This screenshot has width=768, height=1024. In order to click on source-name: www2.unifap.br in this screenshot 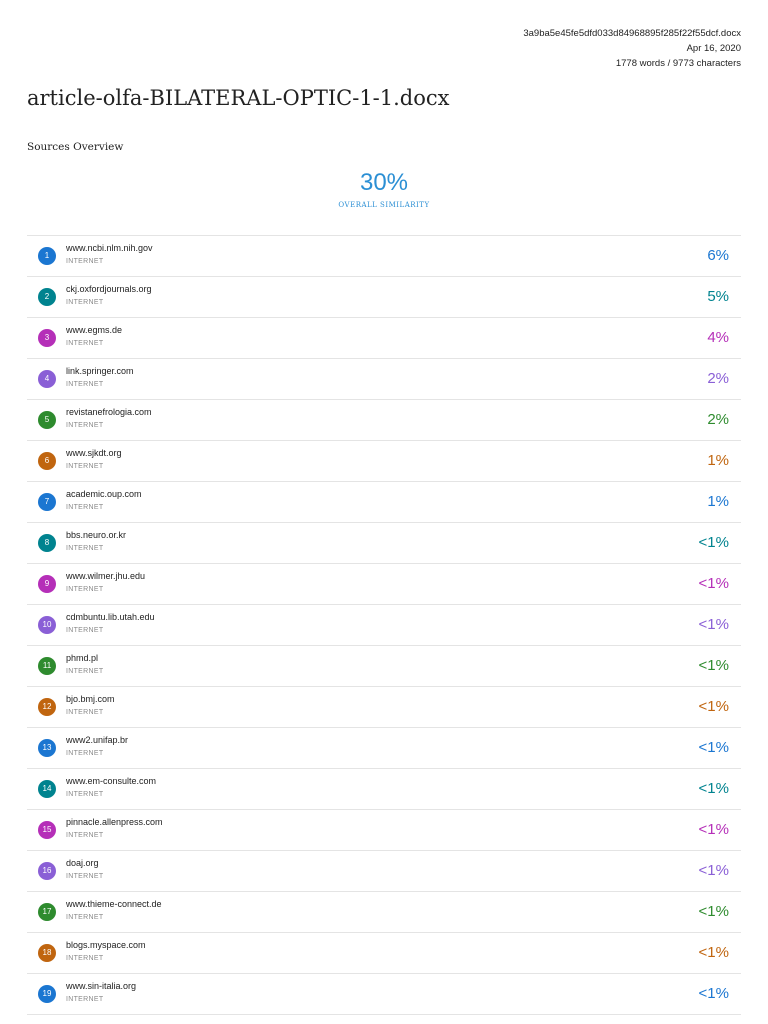, I will do `click(97, 740)`.